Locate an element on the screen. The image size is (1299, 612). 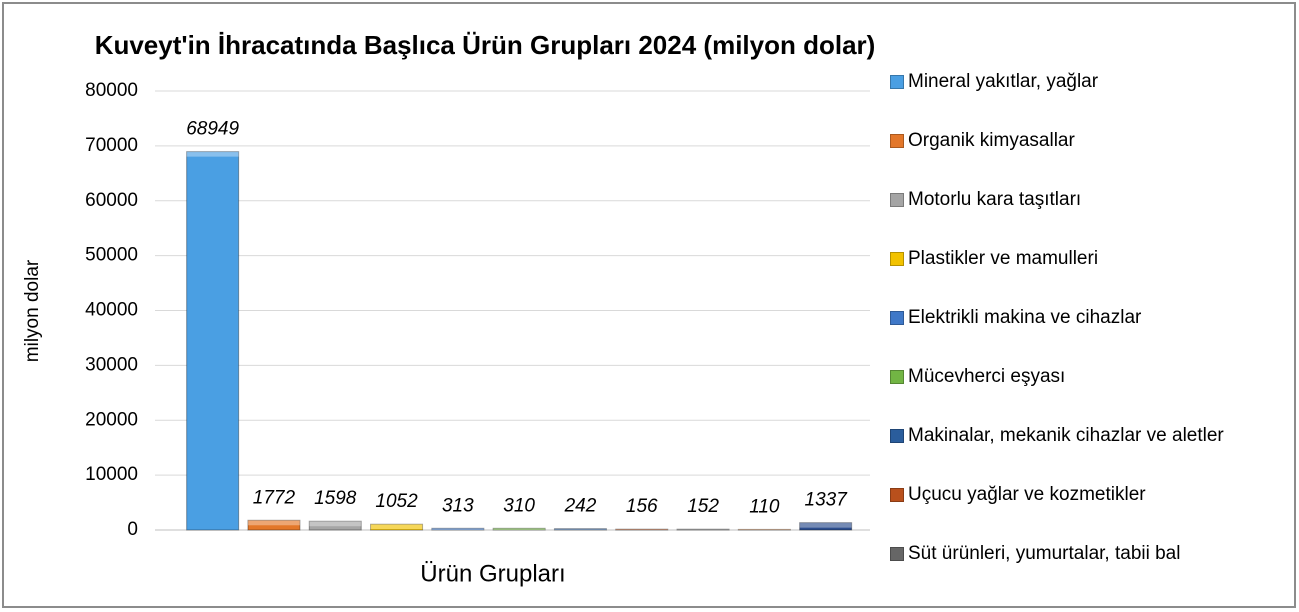
legend-item: Organik kimyasallar is located at coordinates (1082, 141).